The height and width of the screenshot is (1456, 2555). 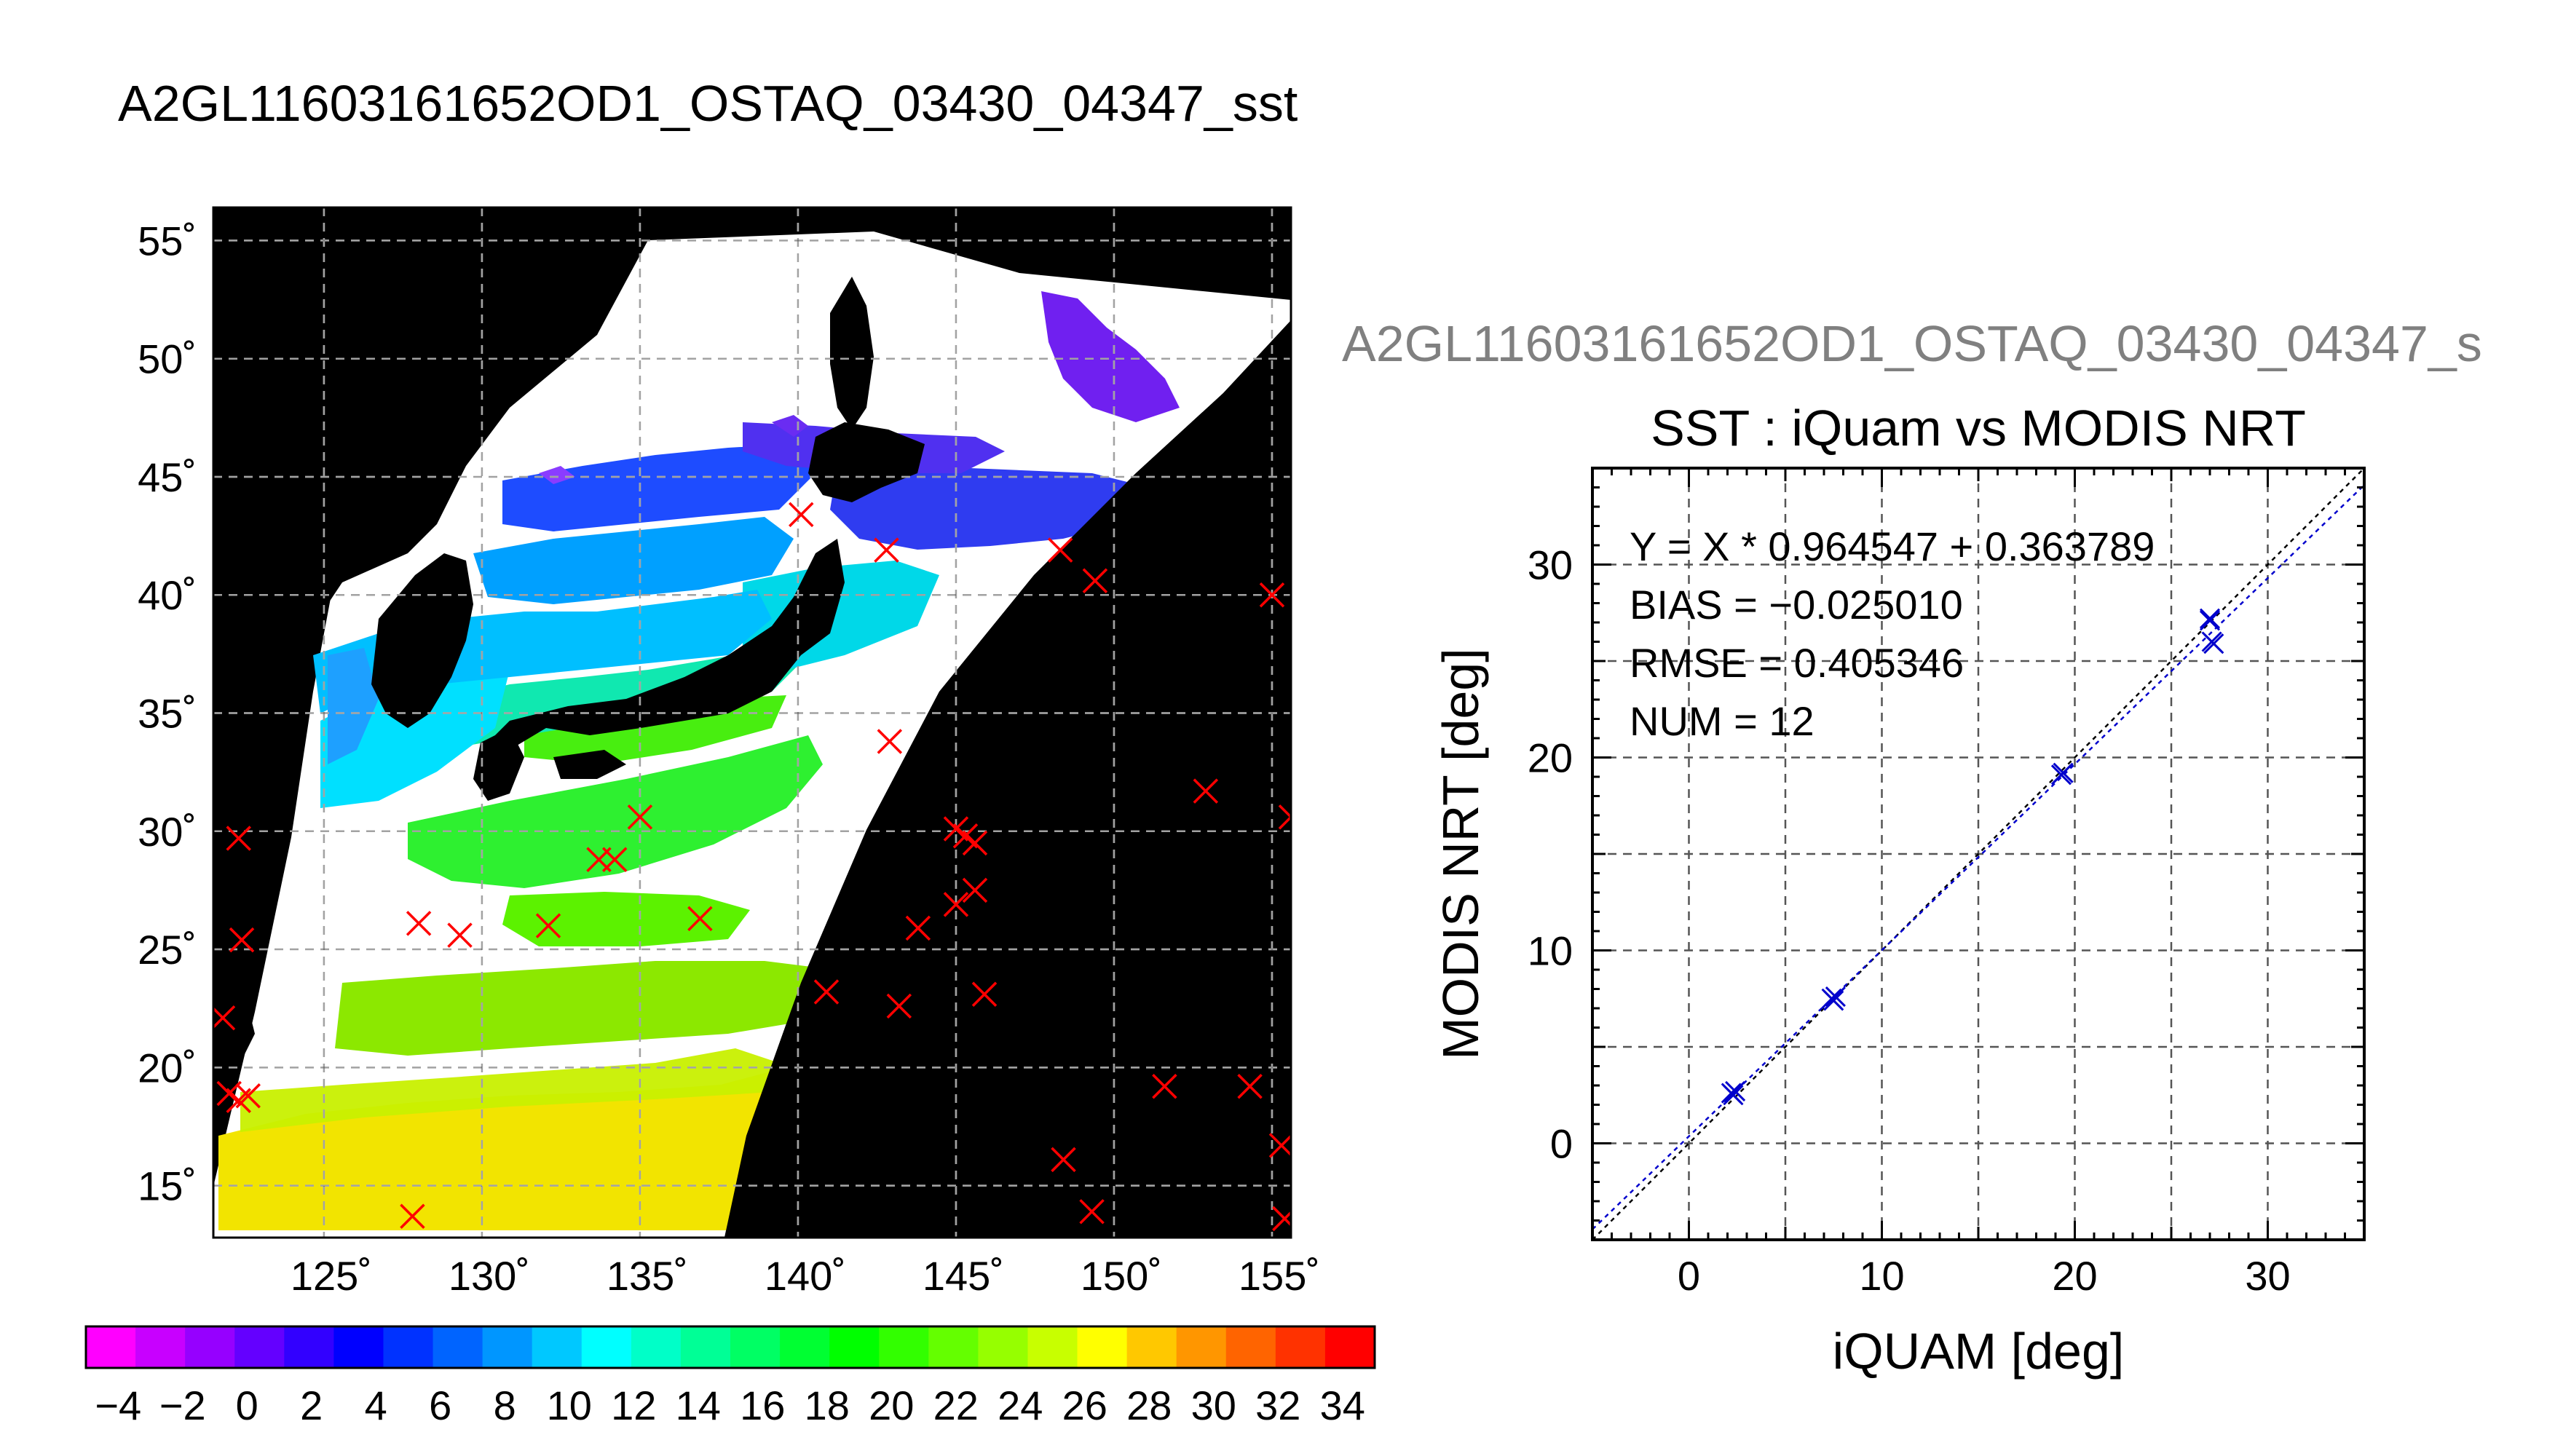 I want to click on land-korea, so click(x=422, y=640).